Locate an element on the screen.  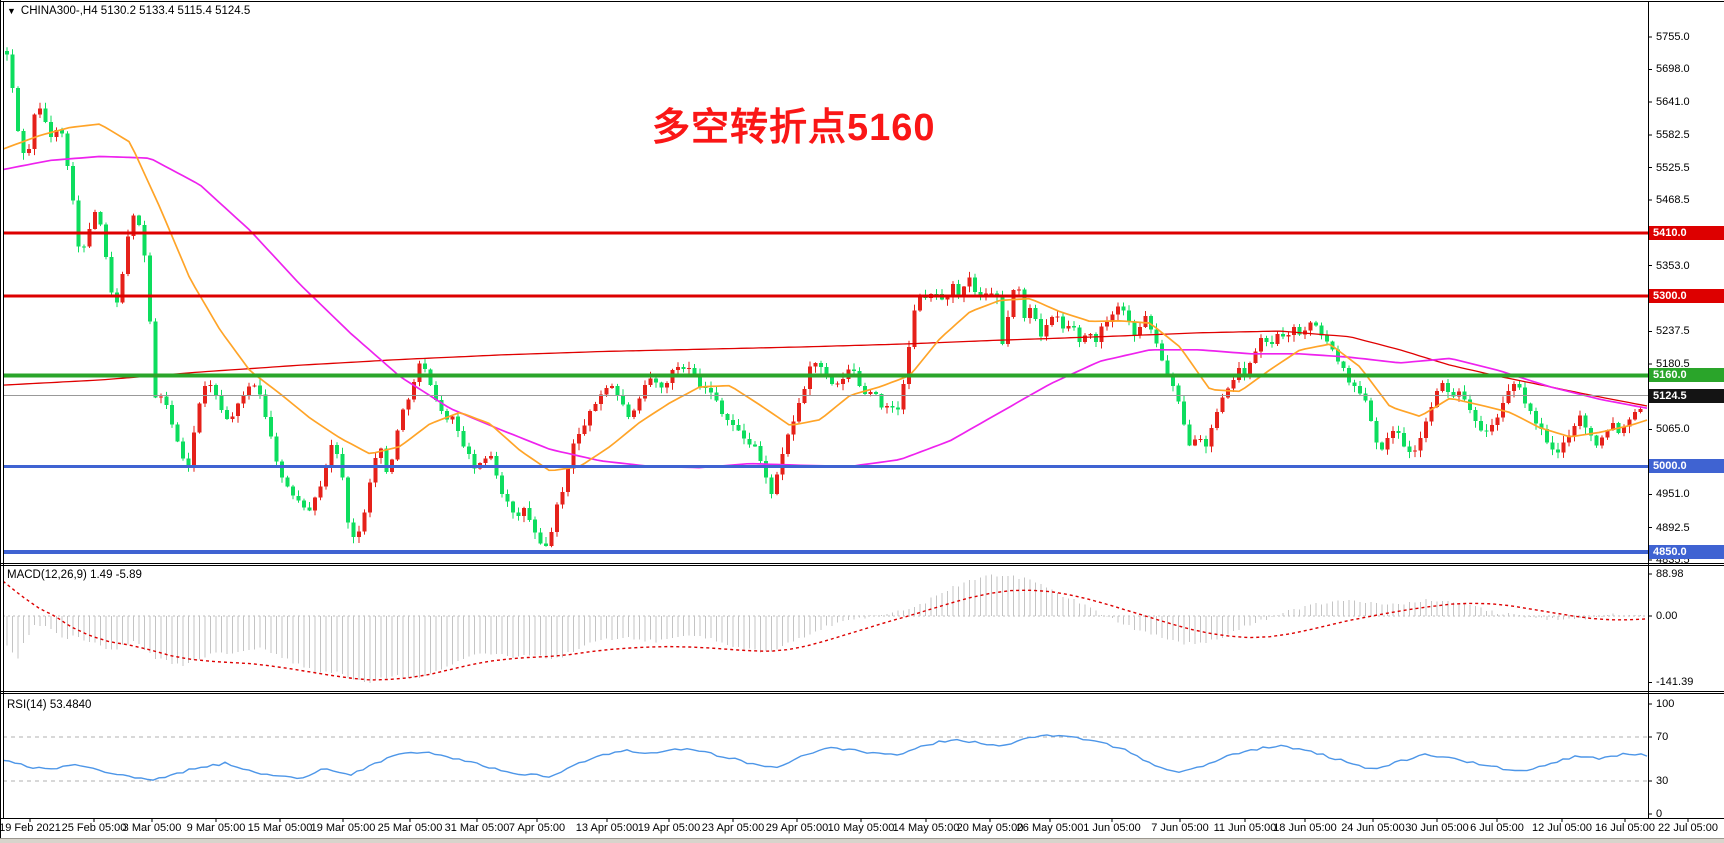
price-axis-tick: 4892.5 is located at coordinates (1673, 527).